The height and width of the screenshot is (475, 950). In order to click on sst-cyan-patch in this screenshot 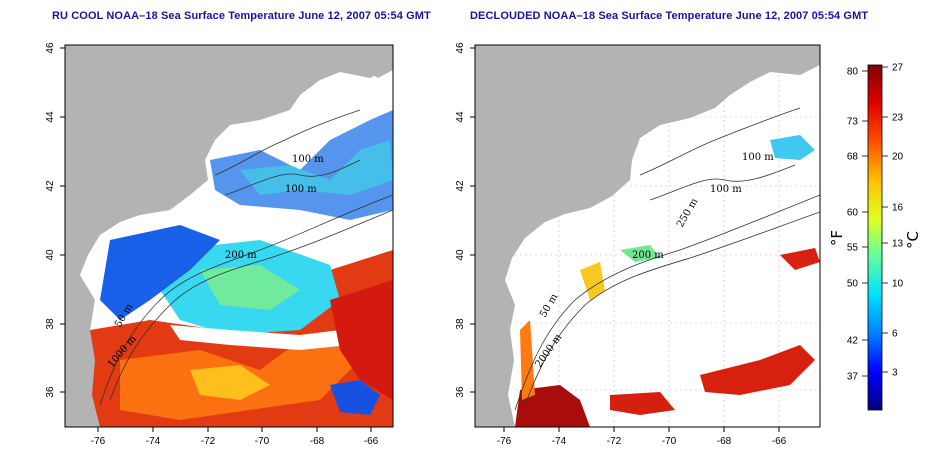, I will do `click(792, 147)`.